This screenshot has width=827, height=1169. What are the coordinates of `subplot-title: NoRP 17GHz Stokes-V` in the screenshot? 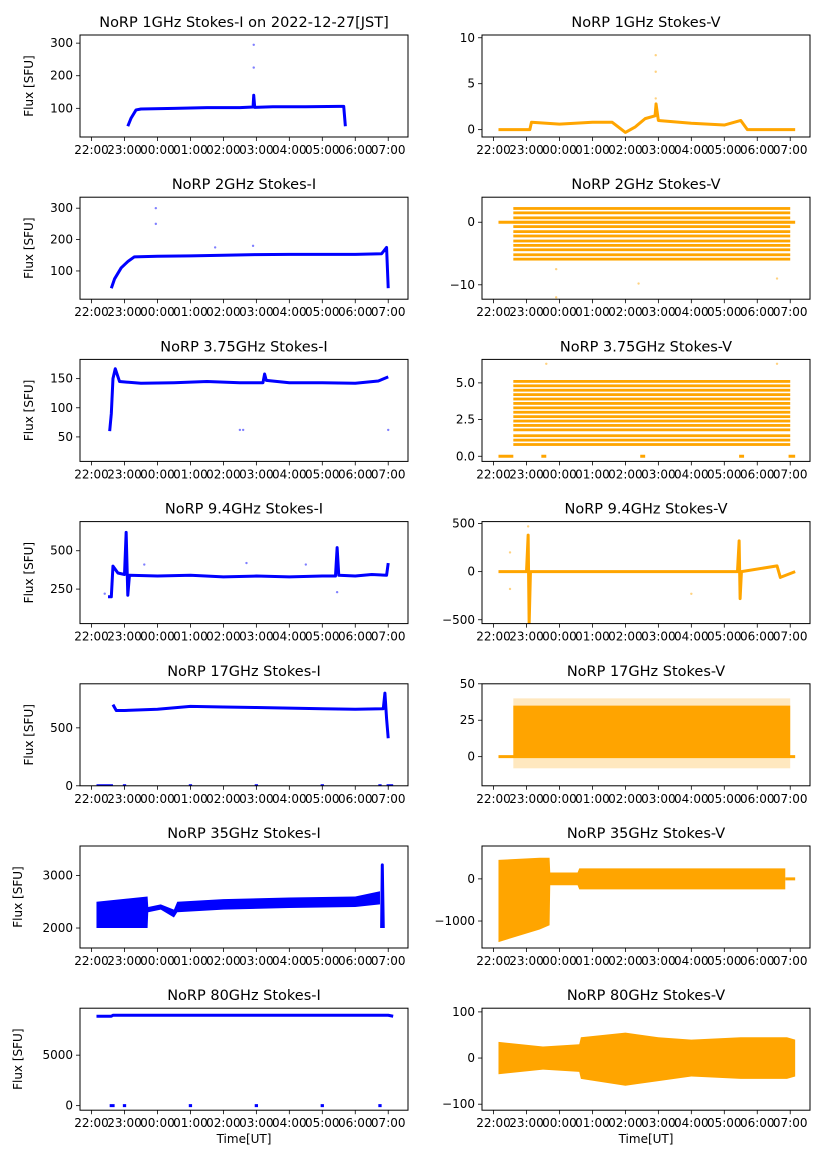 It's located at (646, 672).